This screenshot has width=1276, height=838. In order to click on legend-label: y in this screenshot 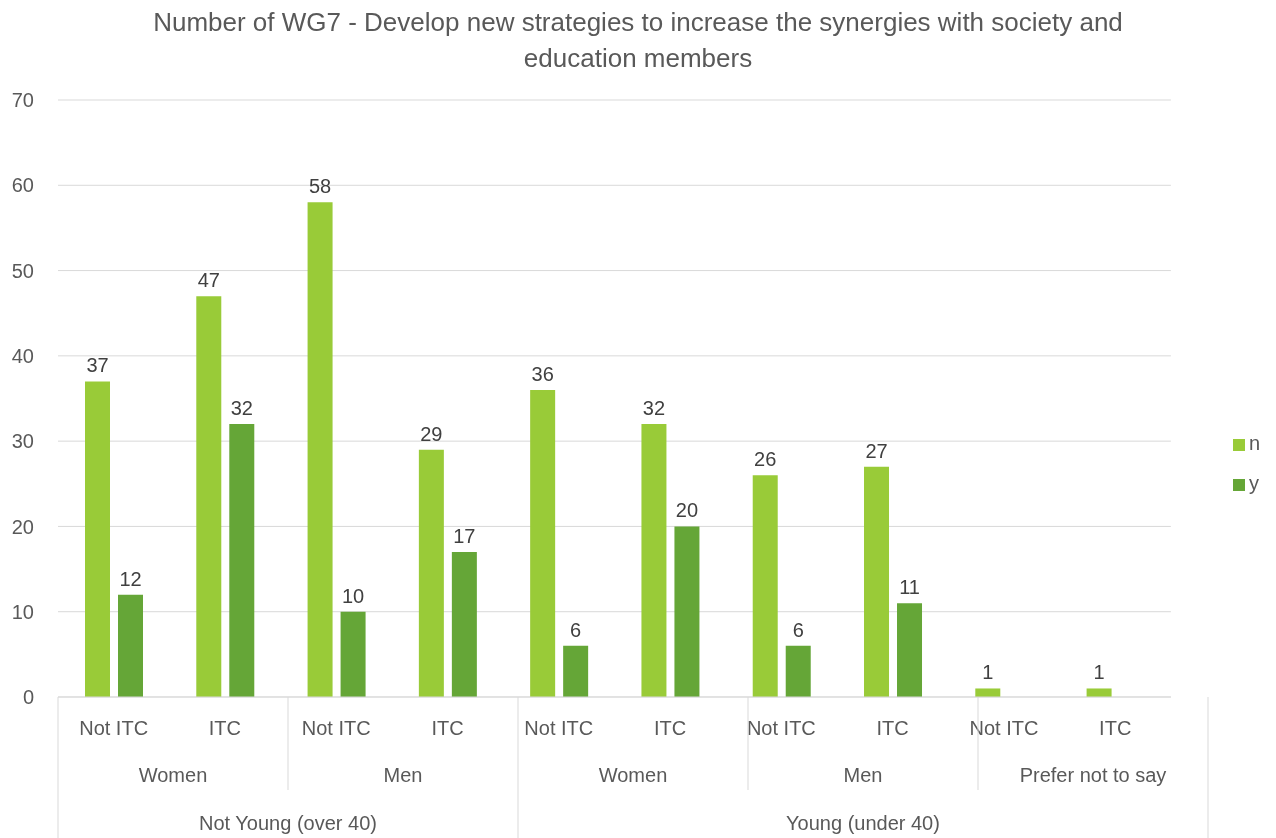, I will do `click(1253, 483)`.